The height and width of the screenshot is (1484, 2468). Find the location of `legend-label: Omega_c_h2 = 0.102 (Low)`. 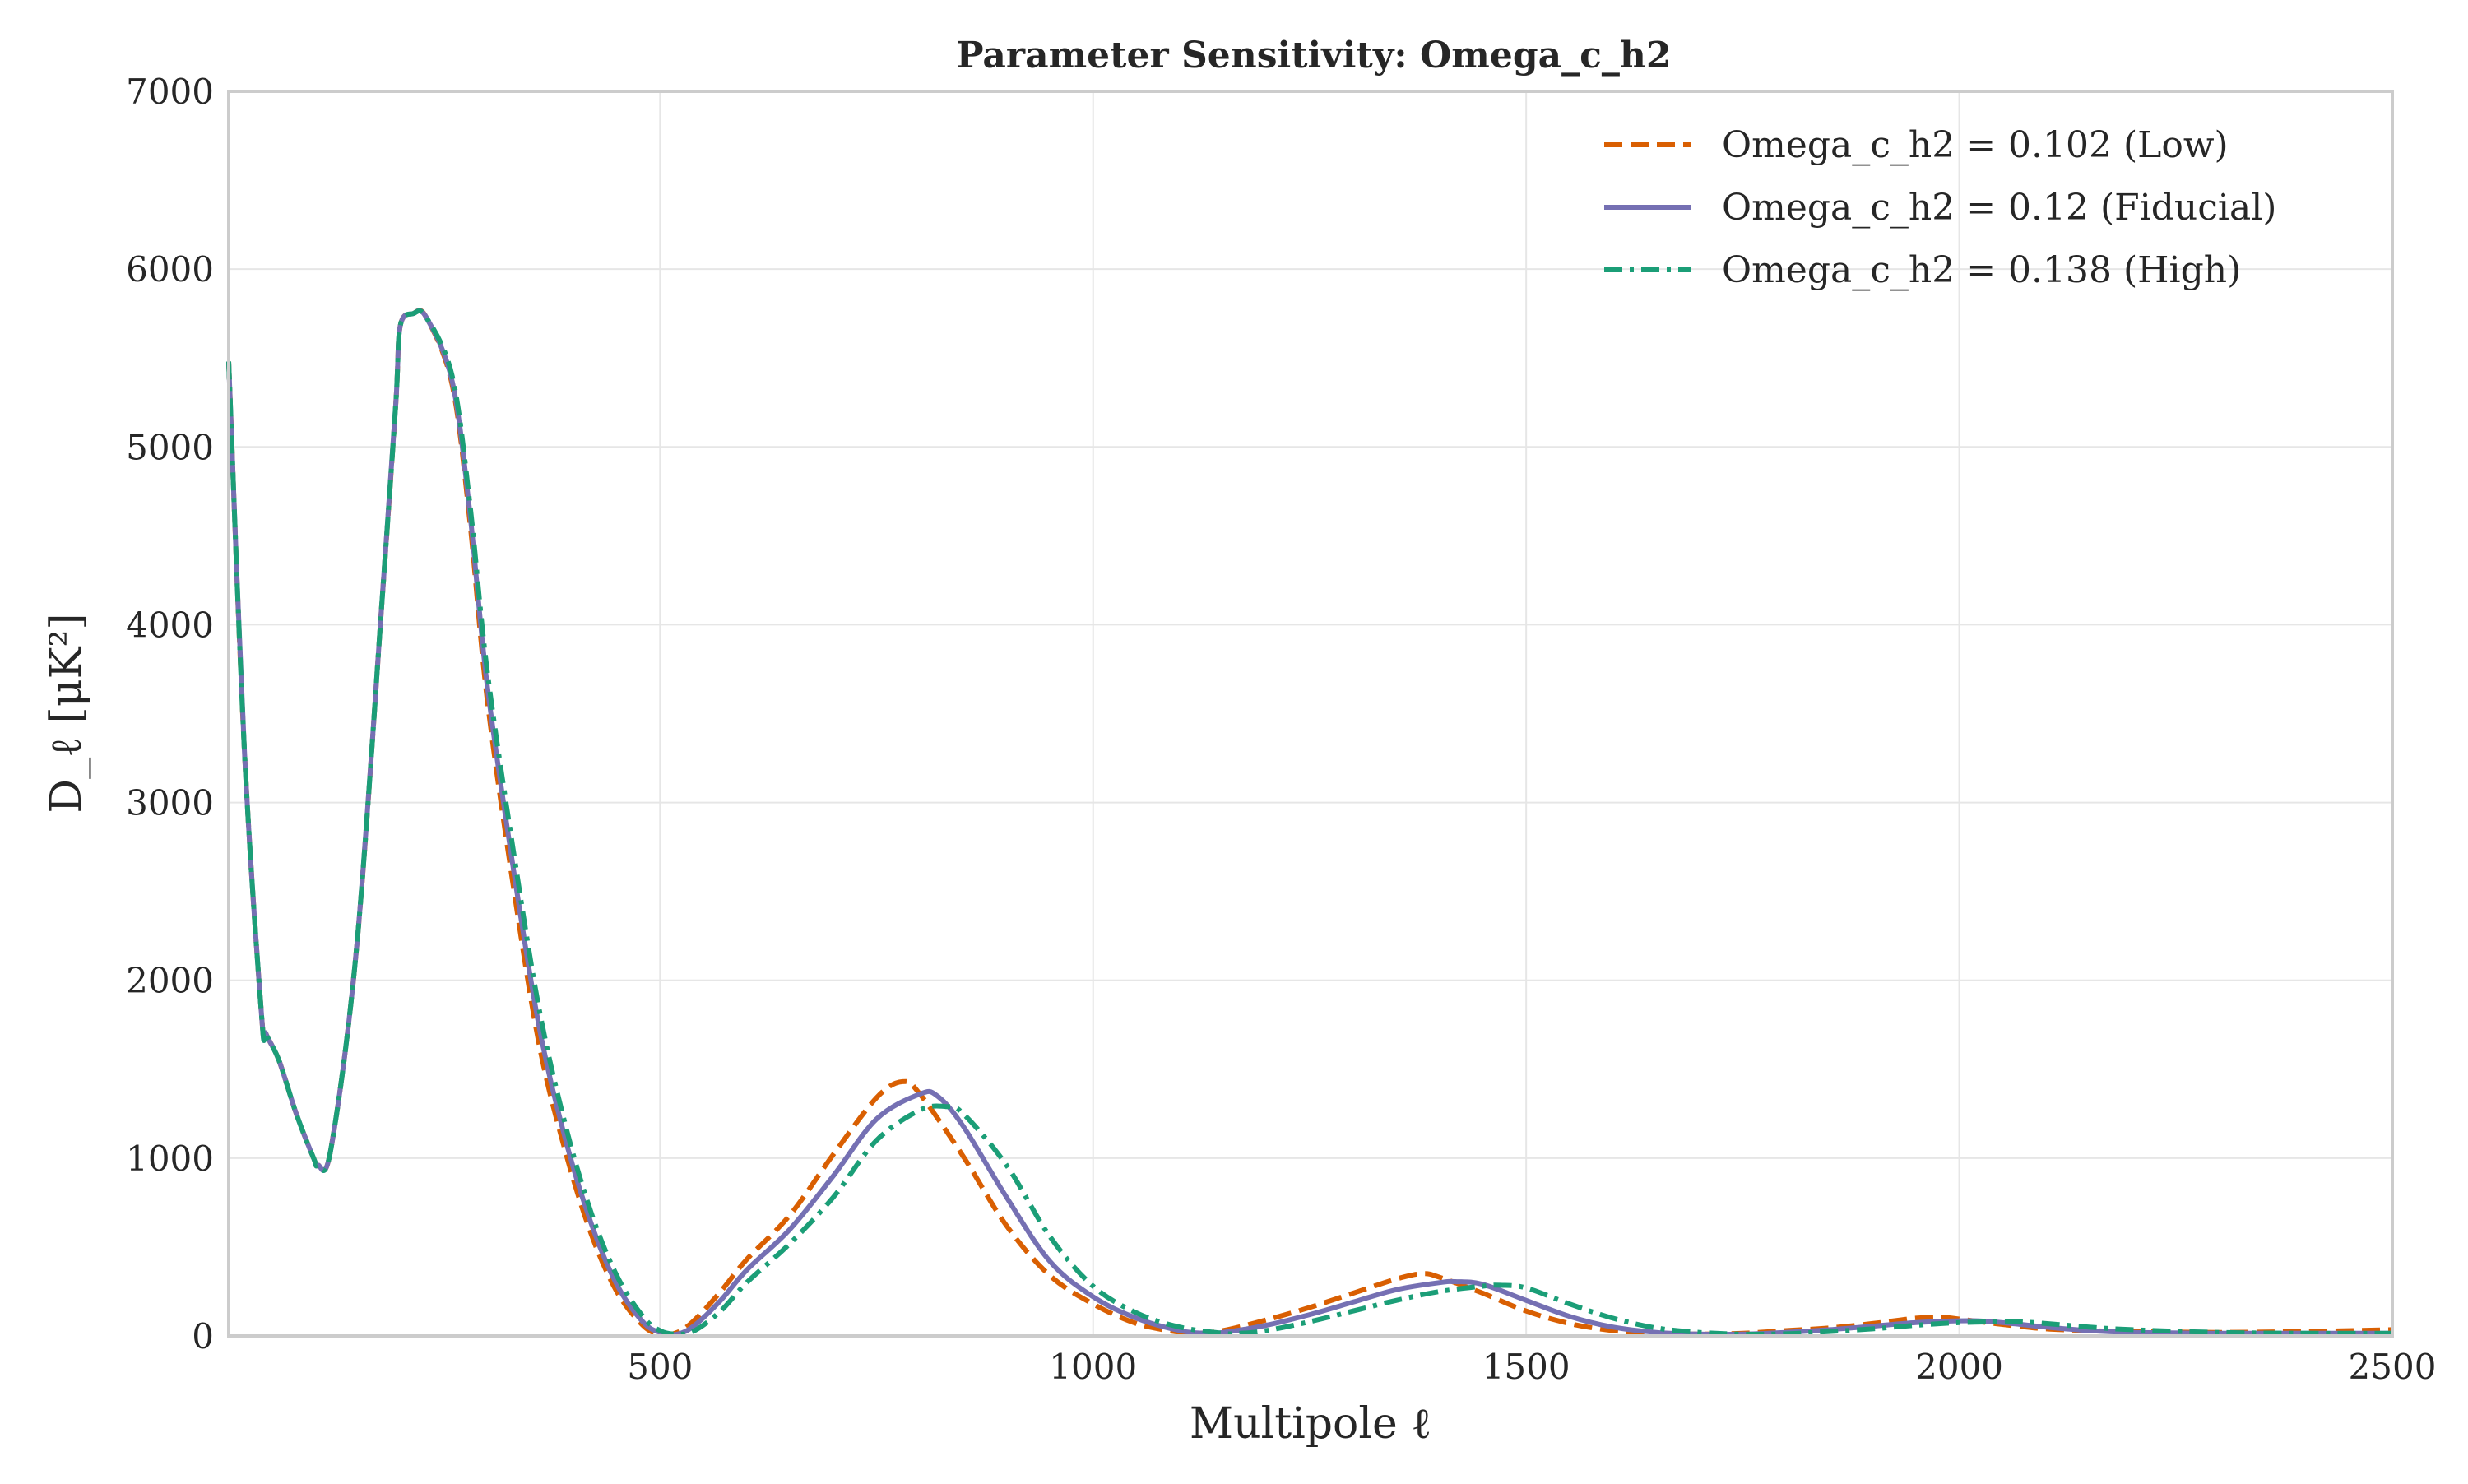

legend-label: Omega_c_h2 = 0.102 (Low) is located at coordinates (1975, 145).